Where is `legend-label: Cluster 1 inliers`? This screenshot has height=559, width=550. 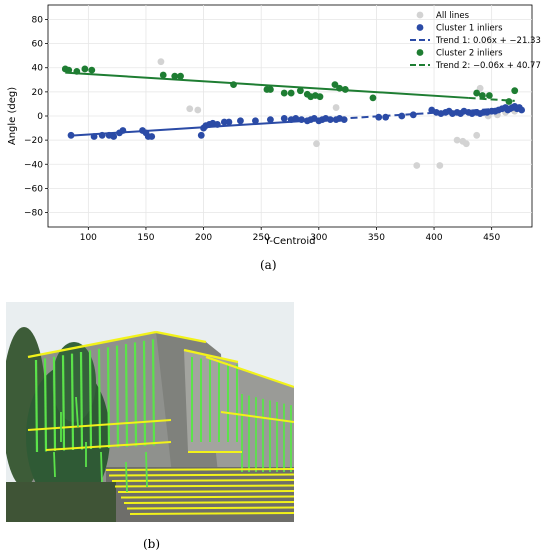
legend-label: Cluster 1 inliers is located at coordinates (469, 29).